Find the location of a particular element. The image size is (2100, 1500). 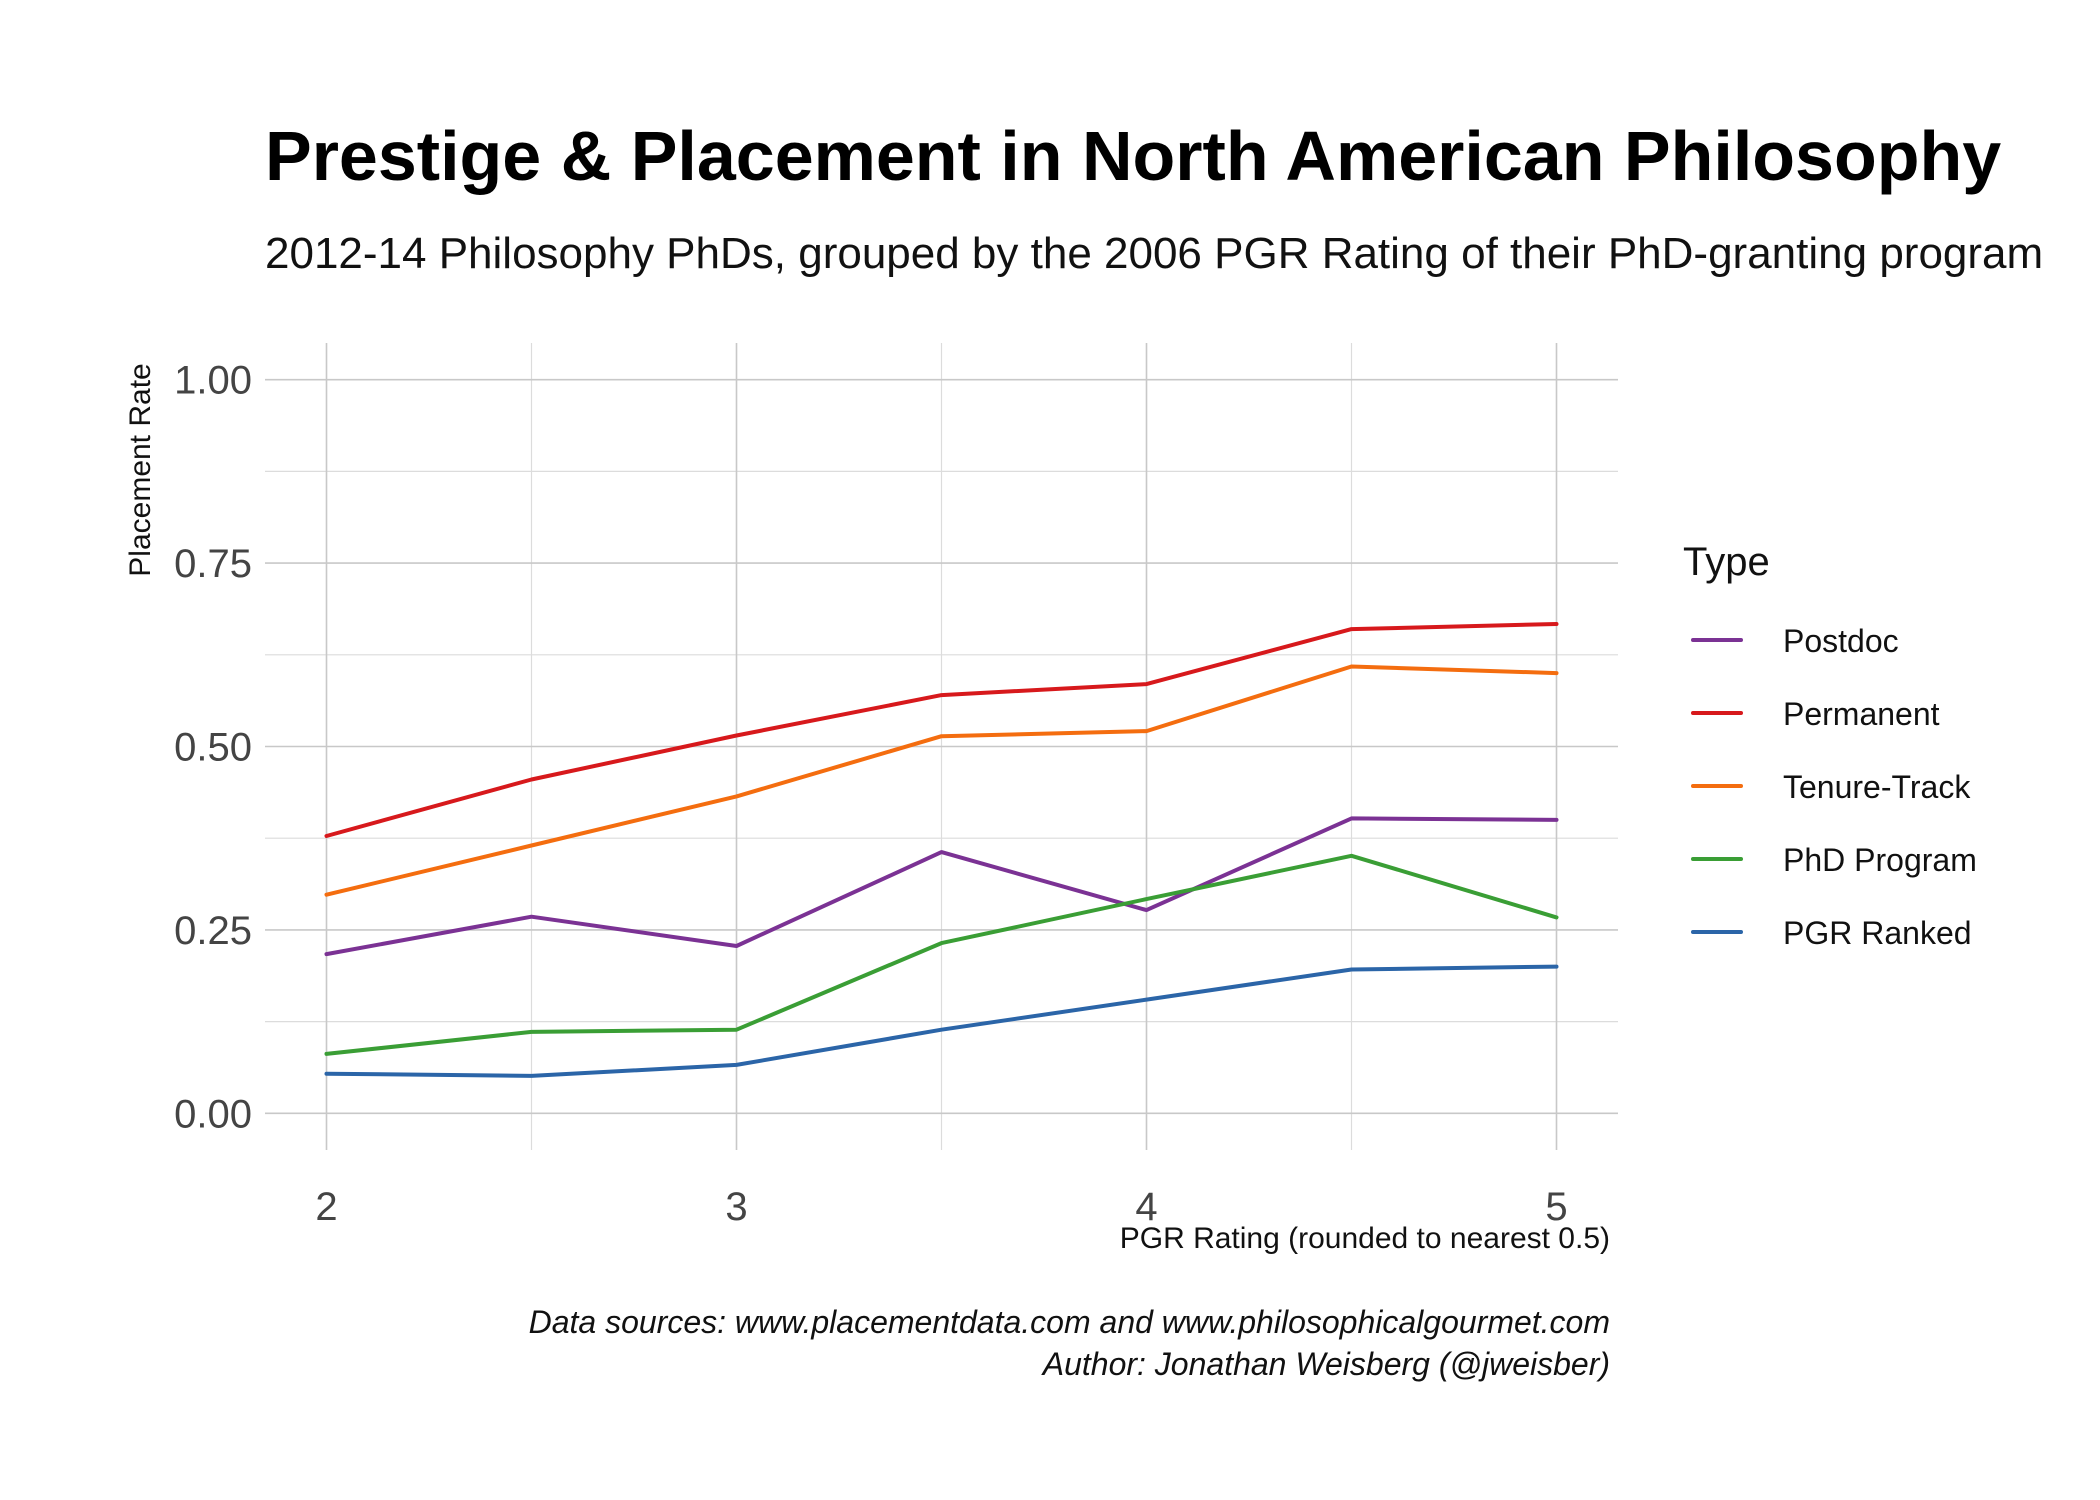

y-axis-label: Placement Rate is located at coordinates (140, 469).